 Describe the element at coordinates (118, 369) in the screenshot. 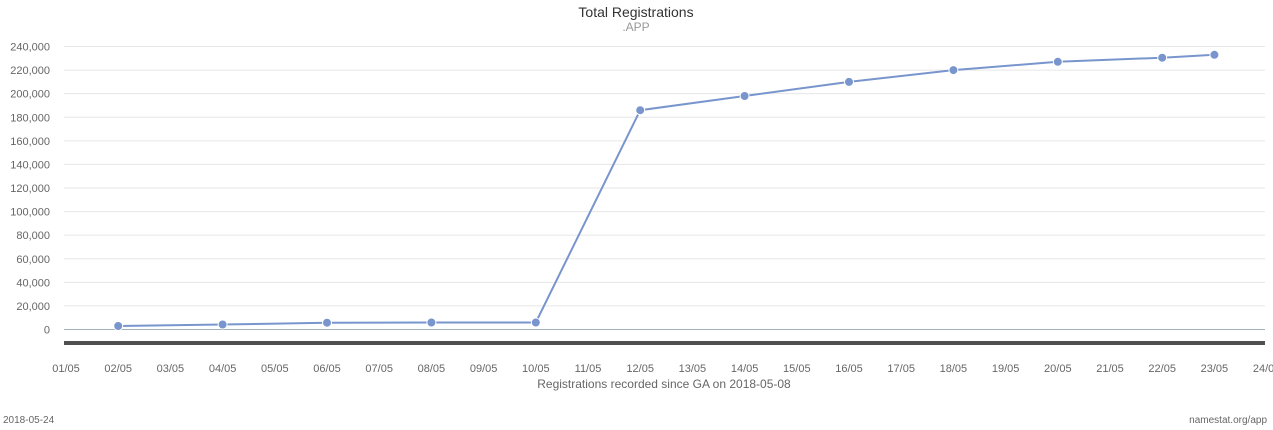

I see `x-tick-label: 02/05` at that location.